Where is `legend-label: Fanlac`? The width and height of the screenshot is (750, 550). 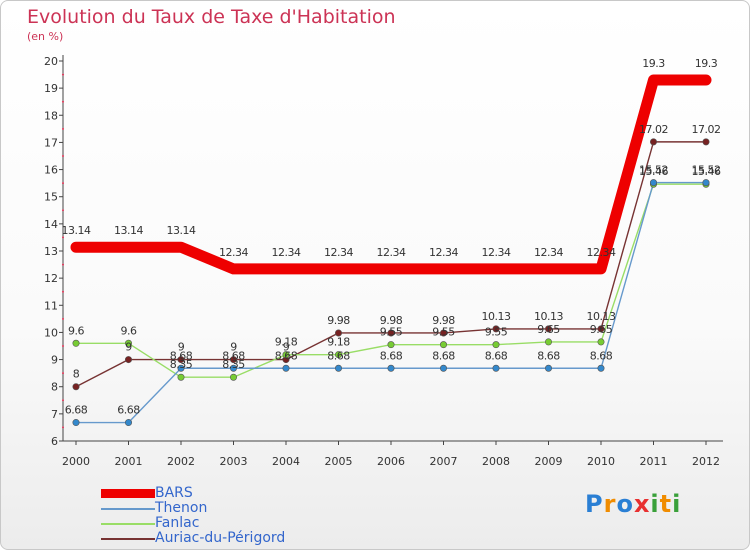
legend-label: Fanlac is located at coordinates (177, 523).